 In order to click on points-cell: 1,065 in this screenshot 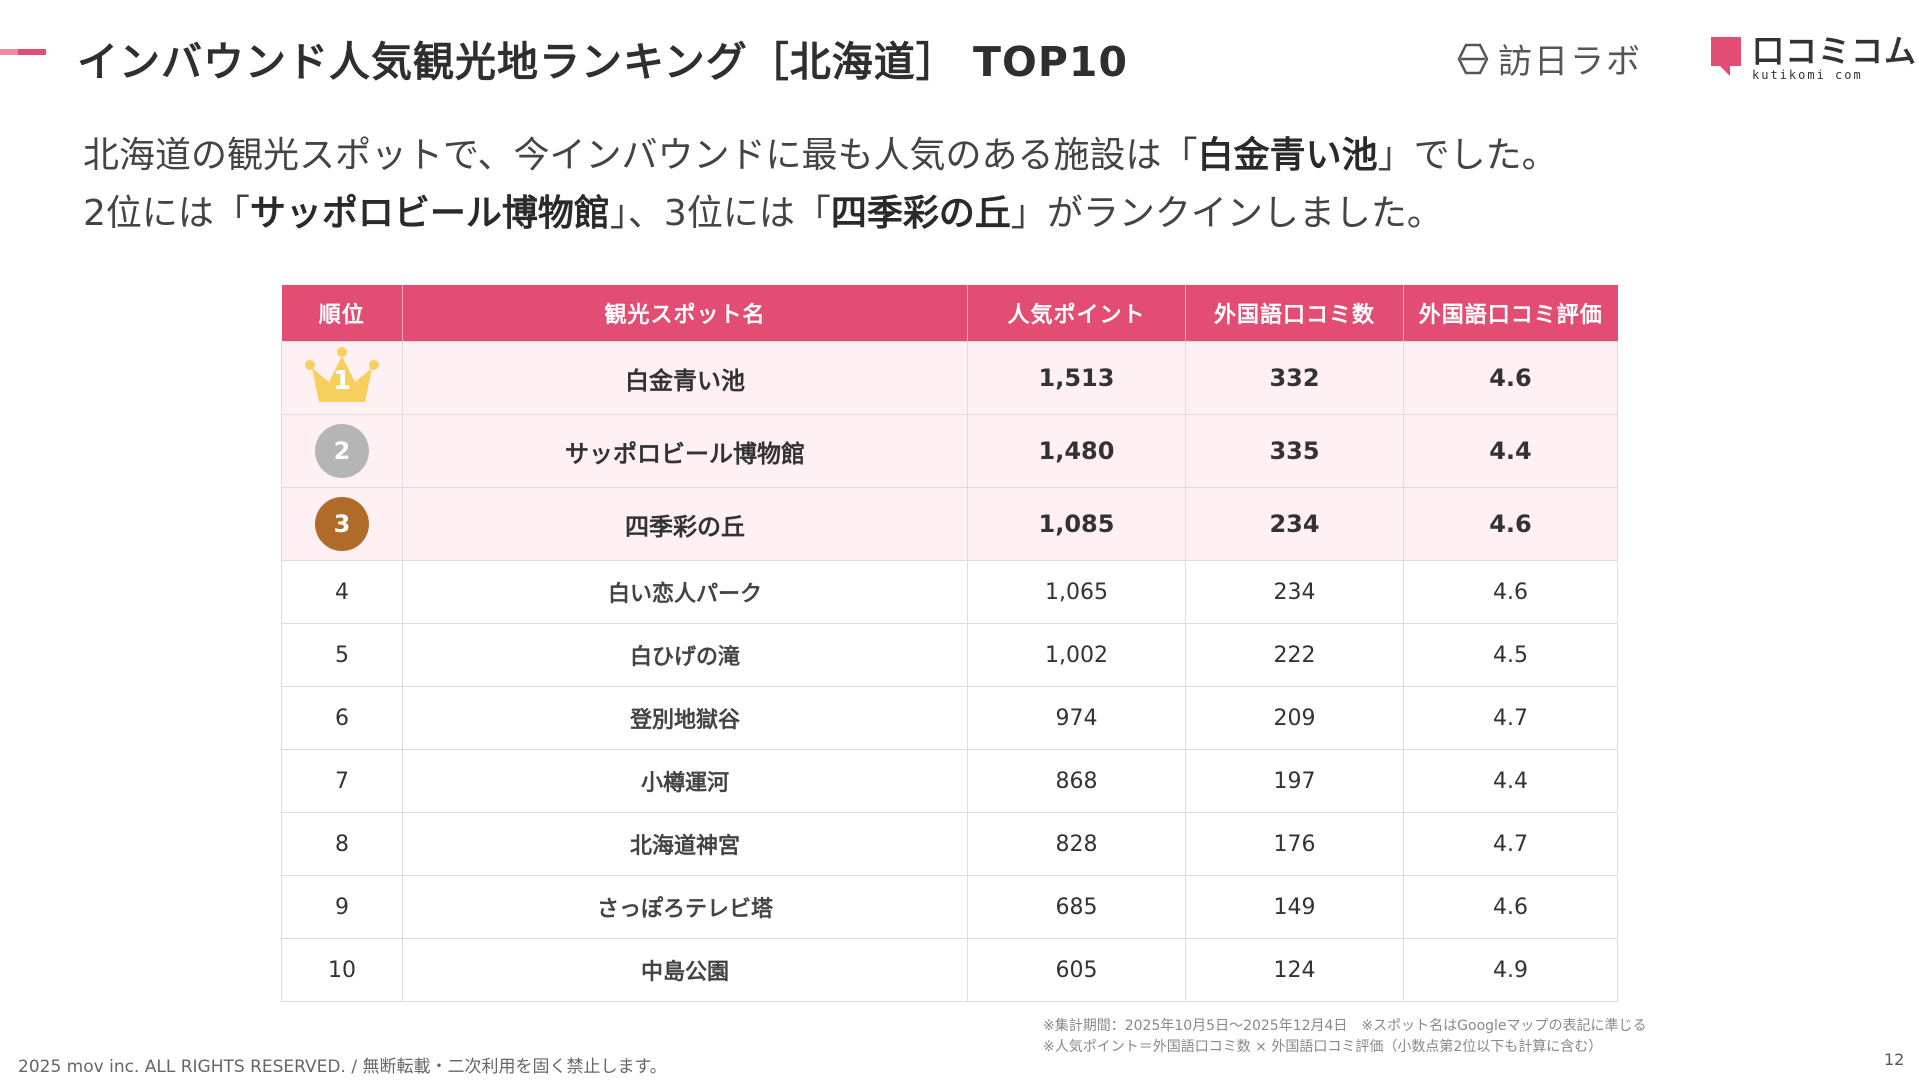, I will do `click(1076, 592)`.